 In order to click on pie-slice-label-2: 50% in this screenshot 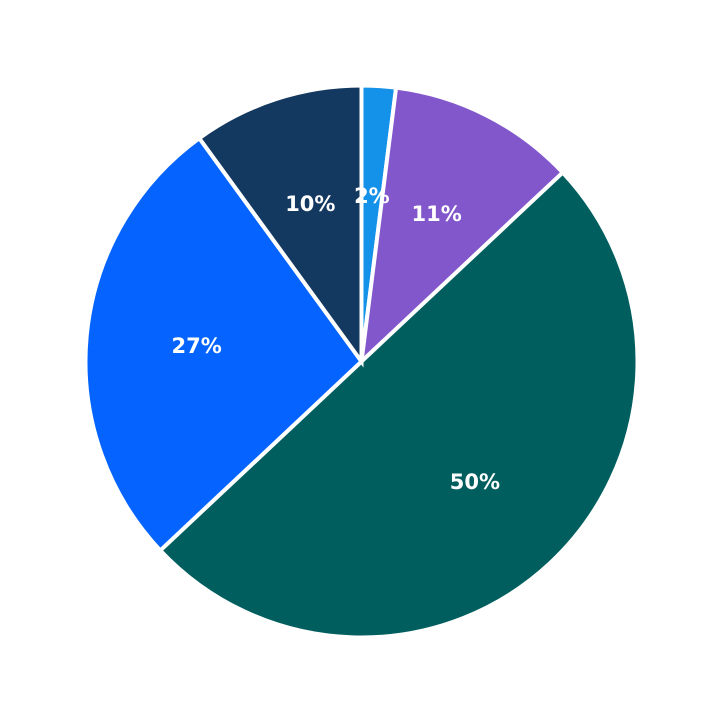, I will do `click(475, 482)`.